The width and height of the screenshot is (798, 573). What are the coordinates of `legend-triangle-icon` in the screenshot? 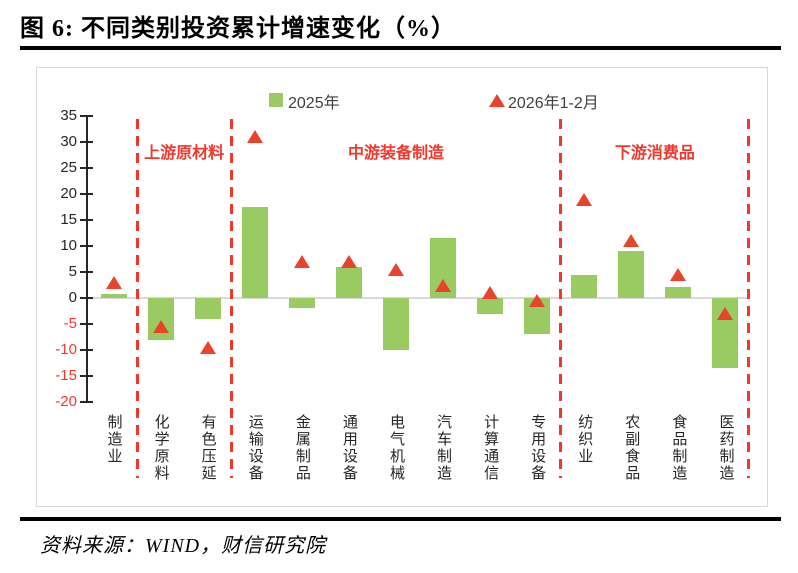 It's located at (497, 100).